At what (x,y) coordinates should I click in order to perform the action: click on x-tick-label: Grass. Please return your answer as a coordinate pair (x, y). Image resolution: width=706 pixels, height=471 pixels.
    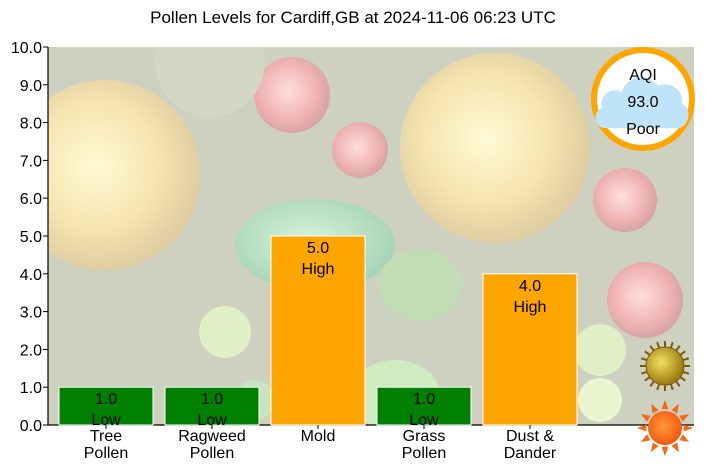
    Looking at the image, I should click on (424, 436).